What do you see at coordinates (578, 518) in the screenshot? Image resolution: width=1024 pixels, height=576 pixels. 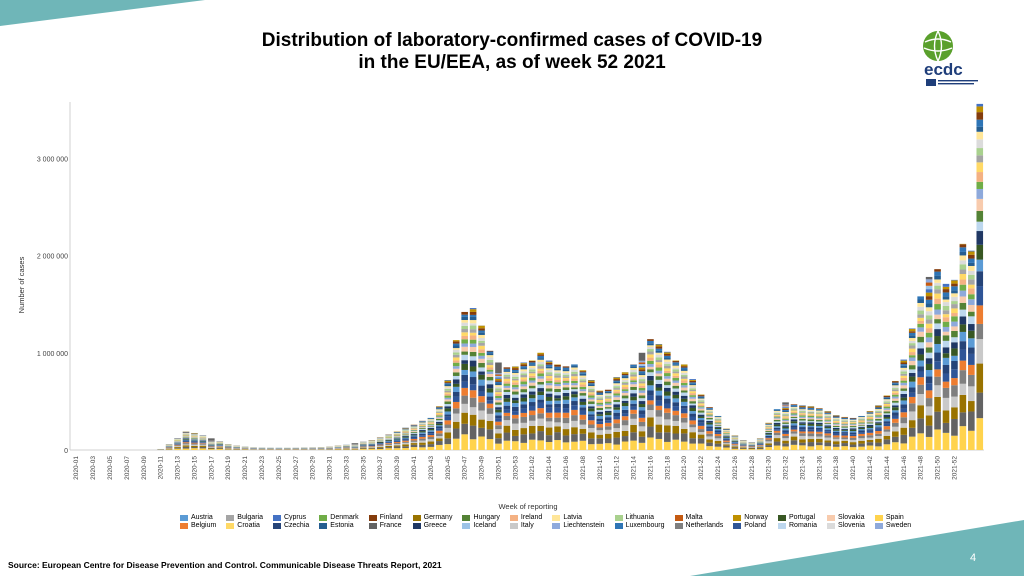 I see `legend-item: Latvia` at bounding box center [578, 518].